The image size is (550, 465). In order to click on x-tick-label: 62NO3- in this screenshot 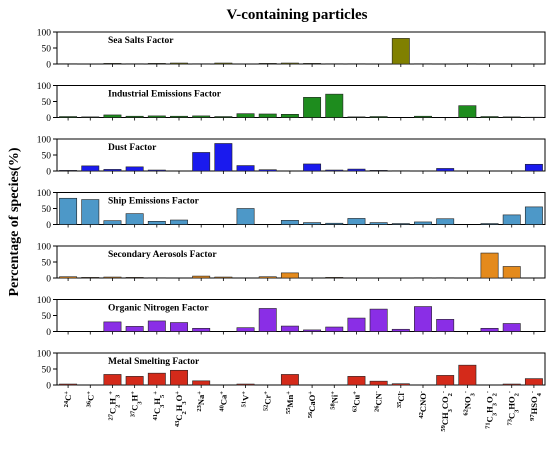, I will do `click(469, 403)`.